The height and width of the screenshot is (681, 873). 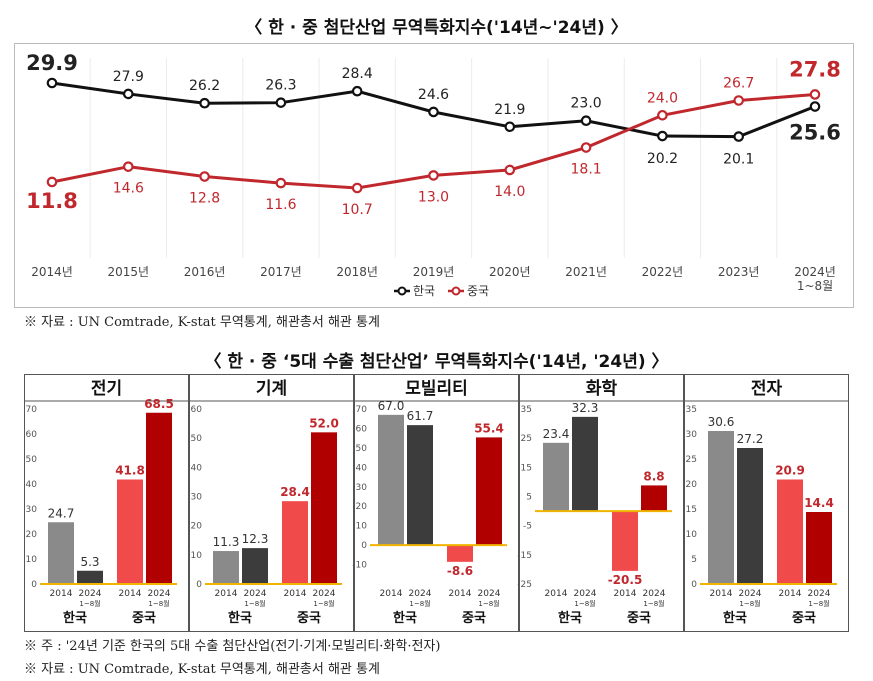 What do you see at coordinates (52, 201) in the screenshot?
I see `data-label: 11.8` at bounding box center [52, 201].